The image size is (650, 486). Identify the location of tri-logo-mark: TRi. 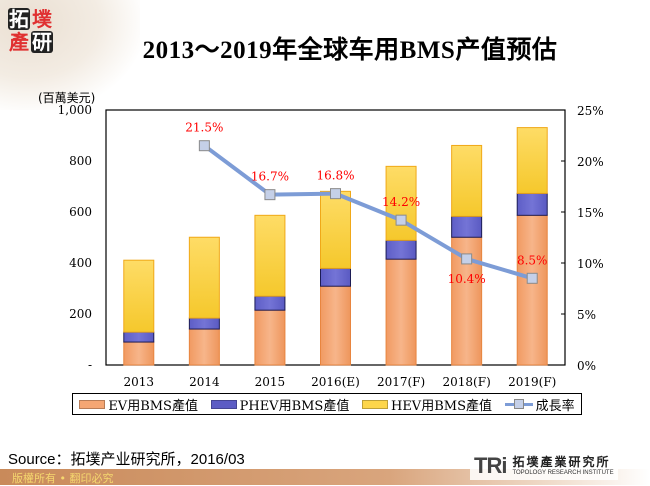
(490, 465).